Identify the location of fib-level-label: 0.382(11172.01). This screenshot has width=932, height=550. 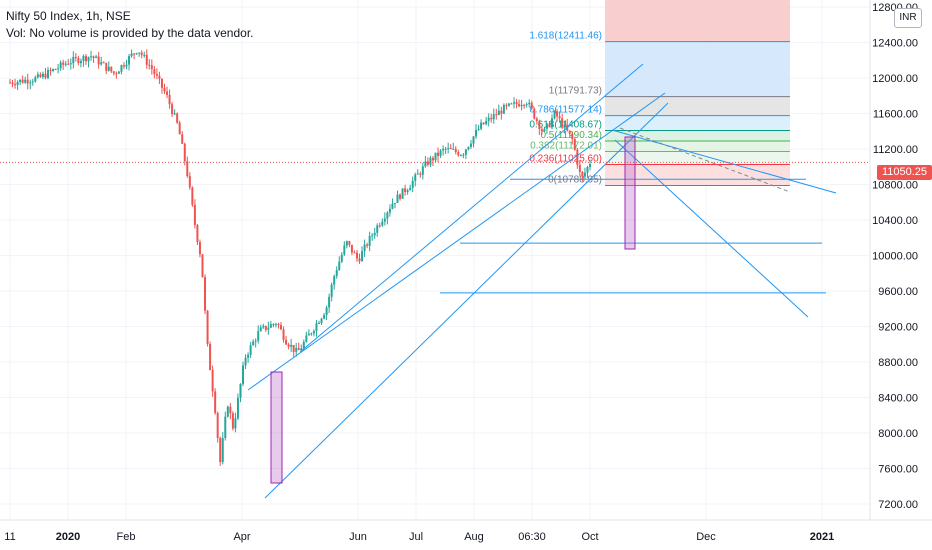
(566, 146).